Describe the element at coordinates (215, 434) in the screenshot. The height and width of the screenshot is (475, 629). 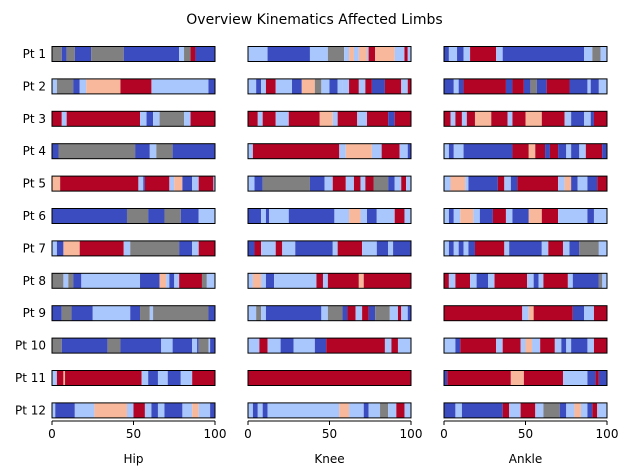
I see `x-tick-label: 100` at that location.